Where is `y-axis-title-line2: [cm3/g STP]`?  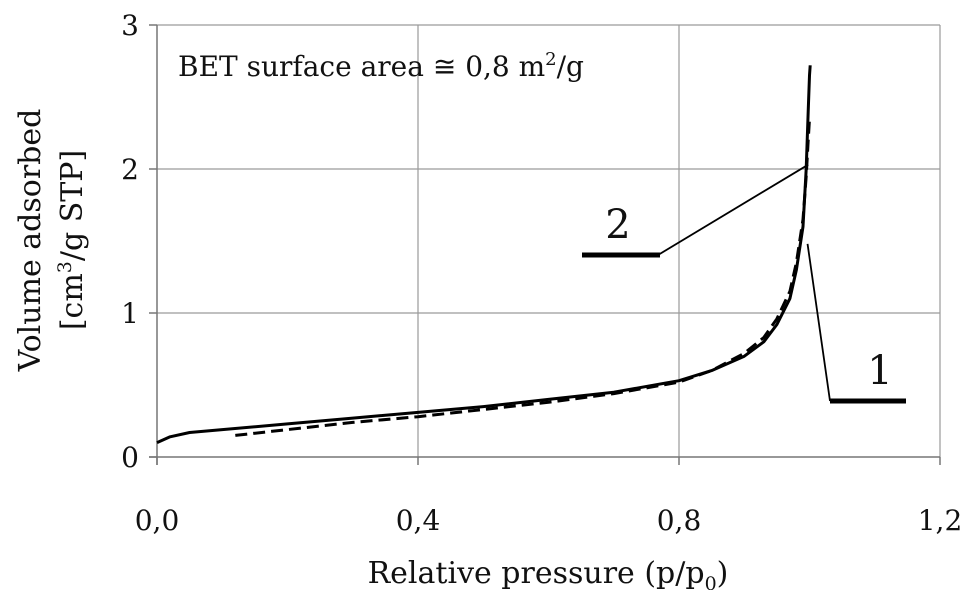 y-axis-title-line2: [cm3/g STP] is located at coordinates (72, 240).